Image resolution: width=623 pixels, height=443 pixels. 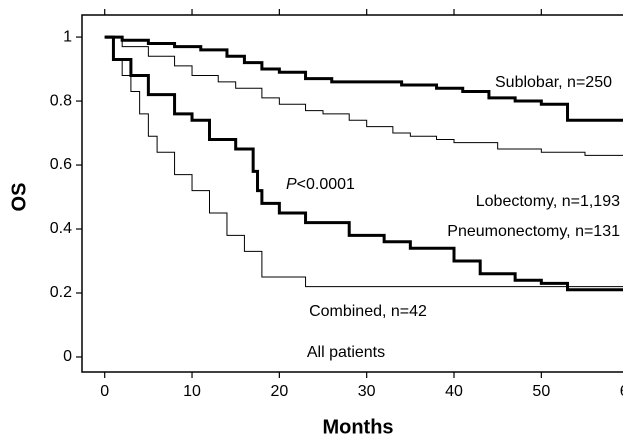 What do you see at coordinates (67, 356) in the screenshot?
I see `y-tick-label: 0` at bounding box center [67, 356].